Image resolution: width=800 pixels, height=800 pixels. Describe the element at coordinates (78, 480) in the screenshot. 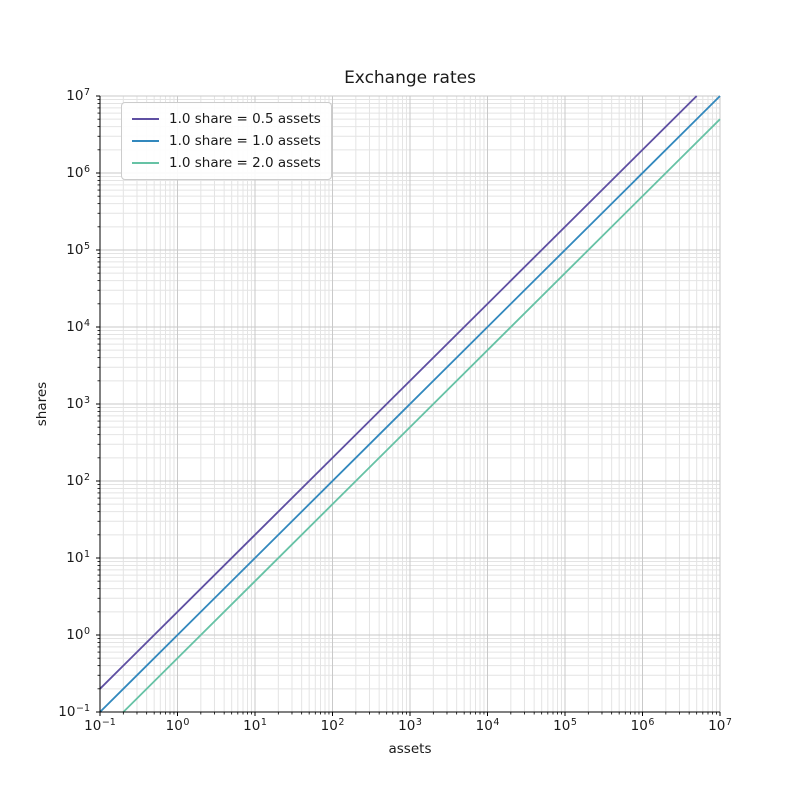

I see `y-tick-label: 10²` at that location.